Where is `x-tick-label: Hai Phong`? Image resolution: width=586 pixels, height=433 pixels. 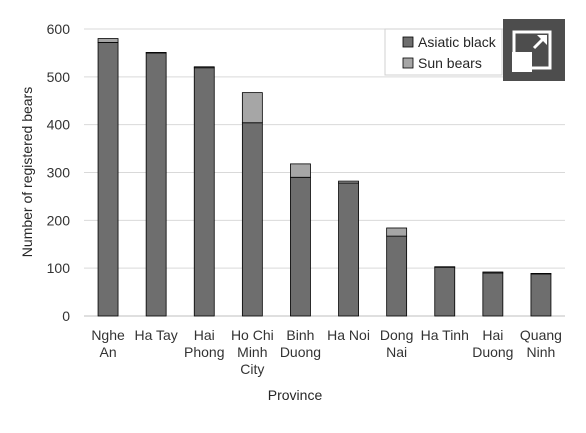 x-tick-label: Hai Phong is located at coordinates (204, 343).